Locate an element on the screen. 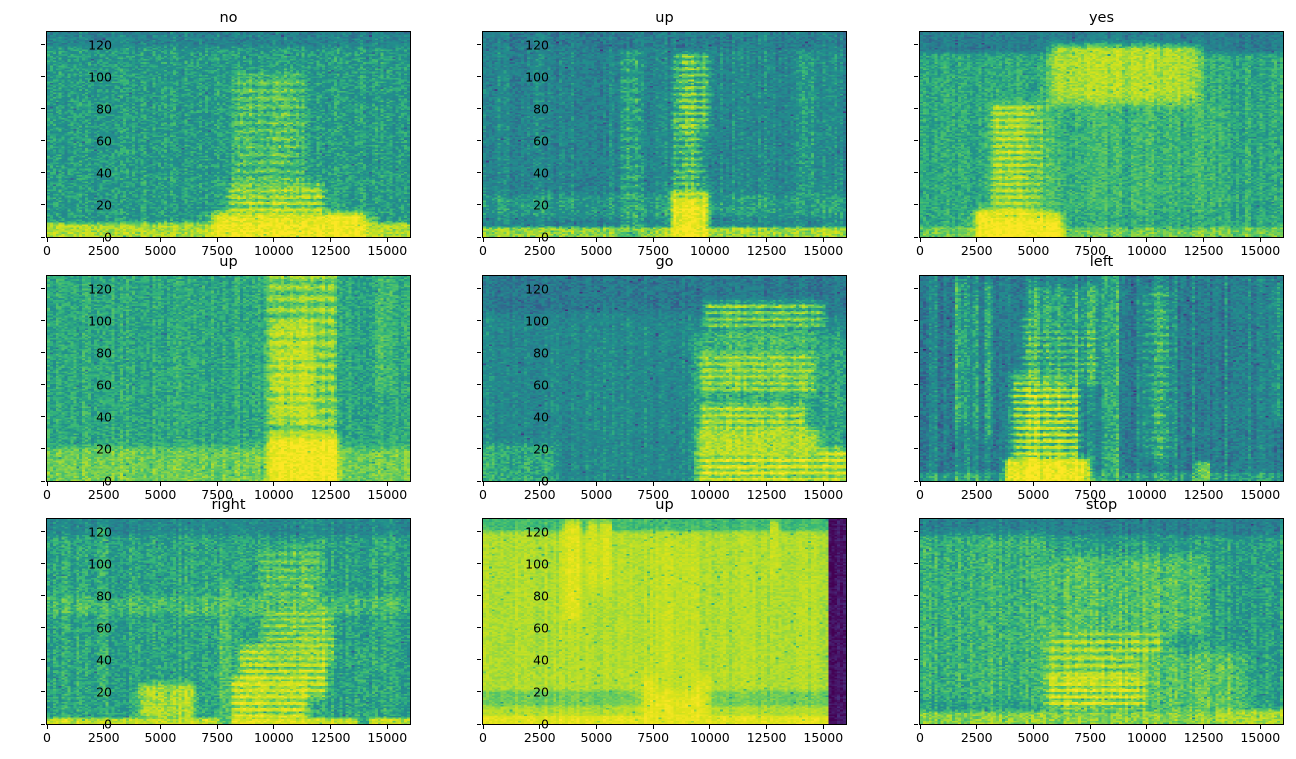 Image resolution: width=1296 pixels, height=759 pixels. spectrogram-heatmap-yes is located at coordinates (1101, 134).